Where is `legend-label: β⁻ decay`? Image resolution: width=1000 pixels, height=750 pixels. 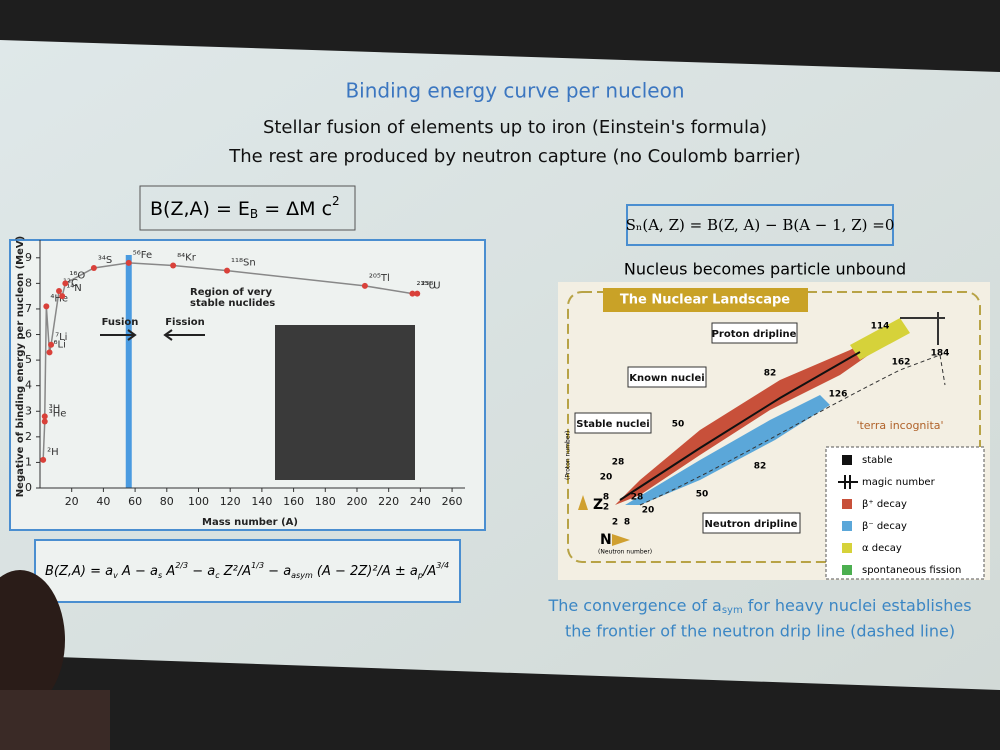 legend-label: β⁻ decay is located at coordinates (884, 526).